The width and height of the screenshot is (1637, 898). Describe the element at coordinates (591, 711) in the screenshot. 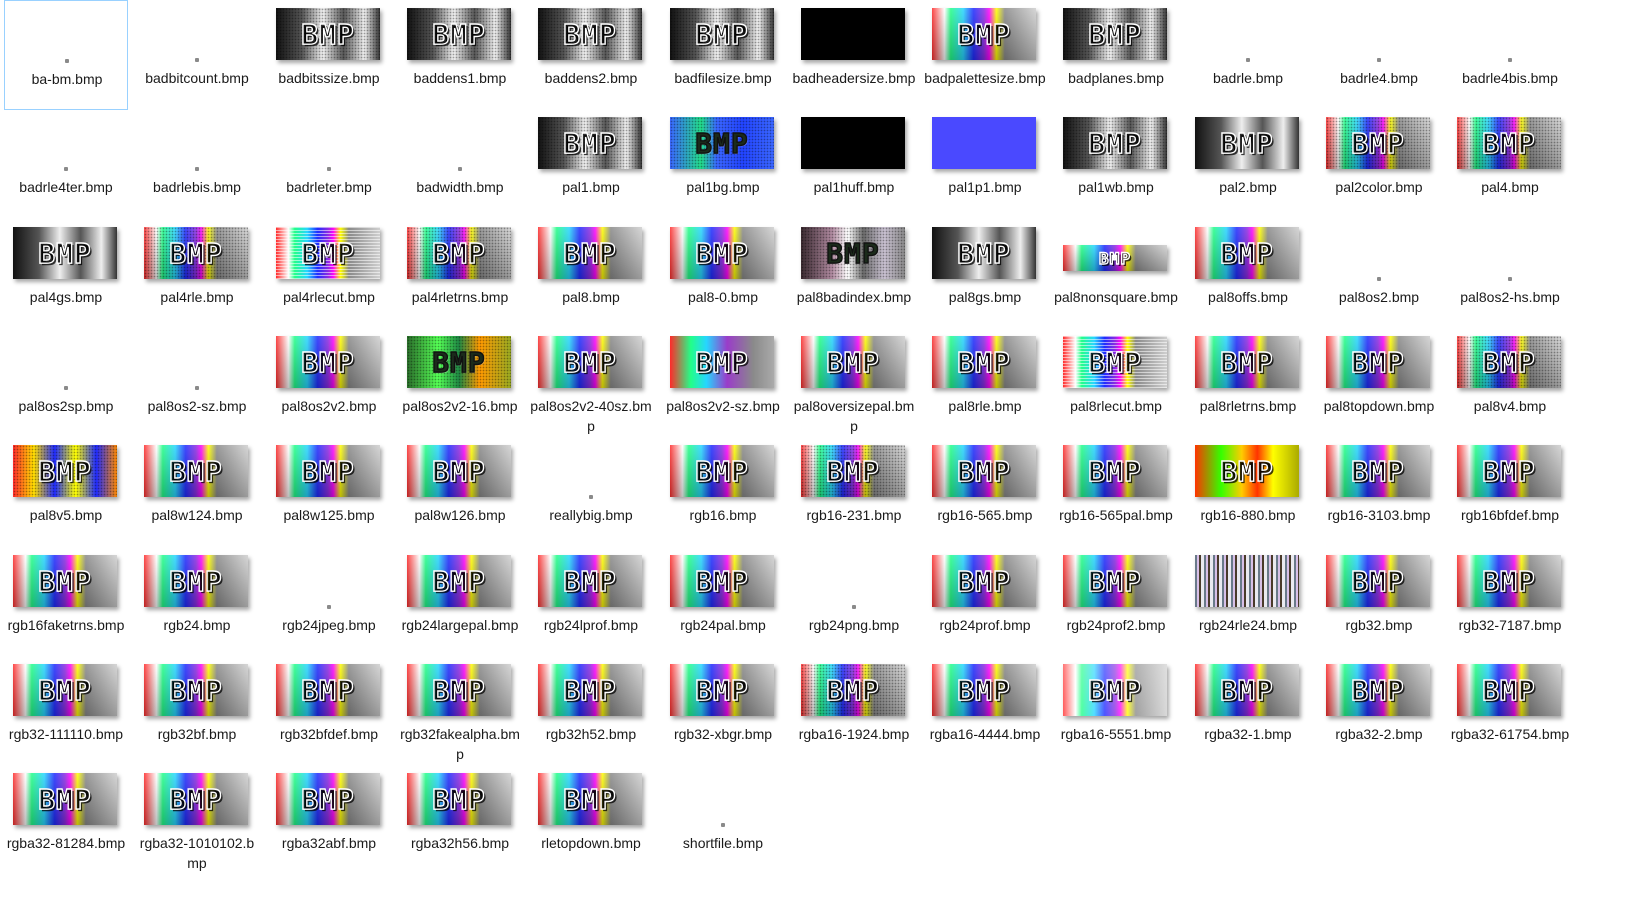

I see `file-item: BMP rgb32h52.bmp` at that location.